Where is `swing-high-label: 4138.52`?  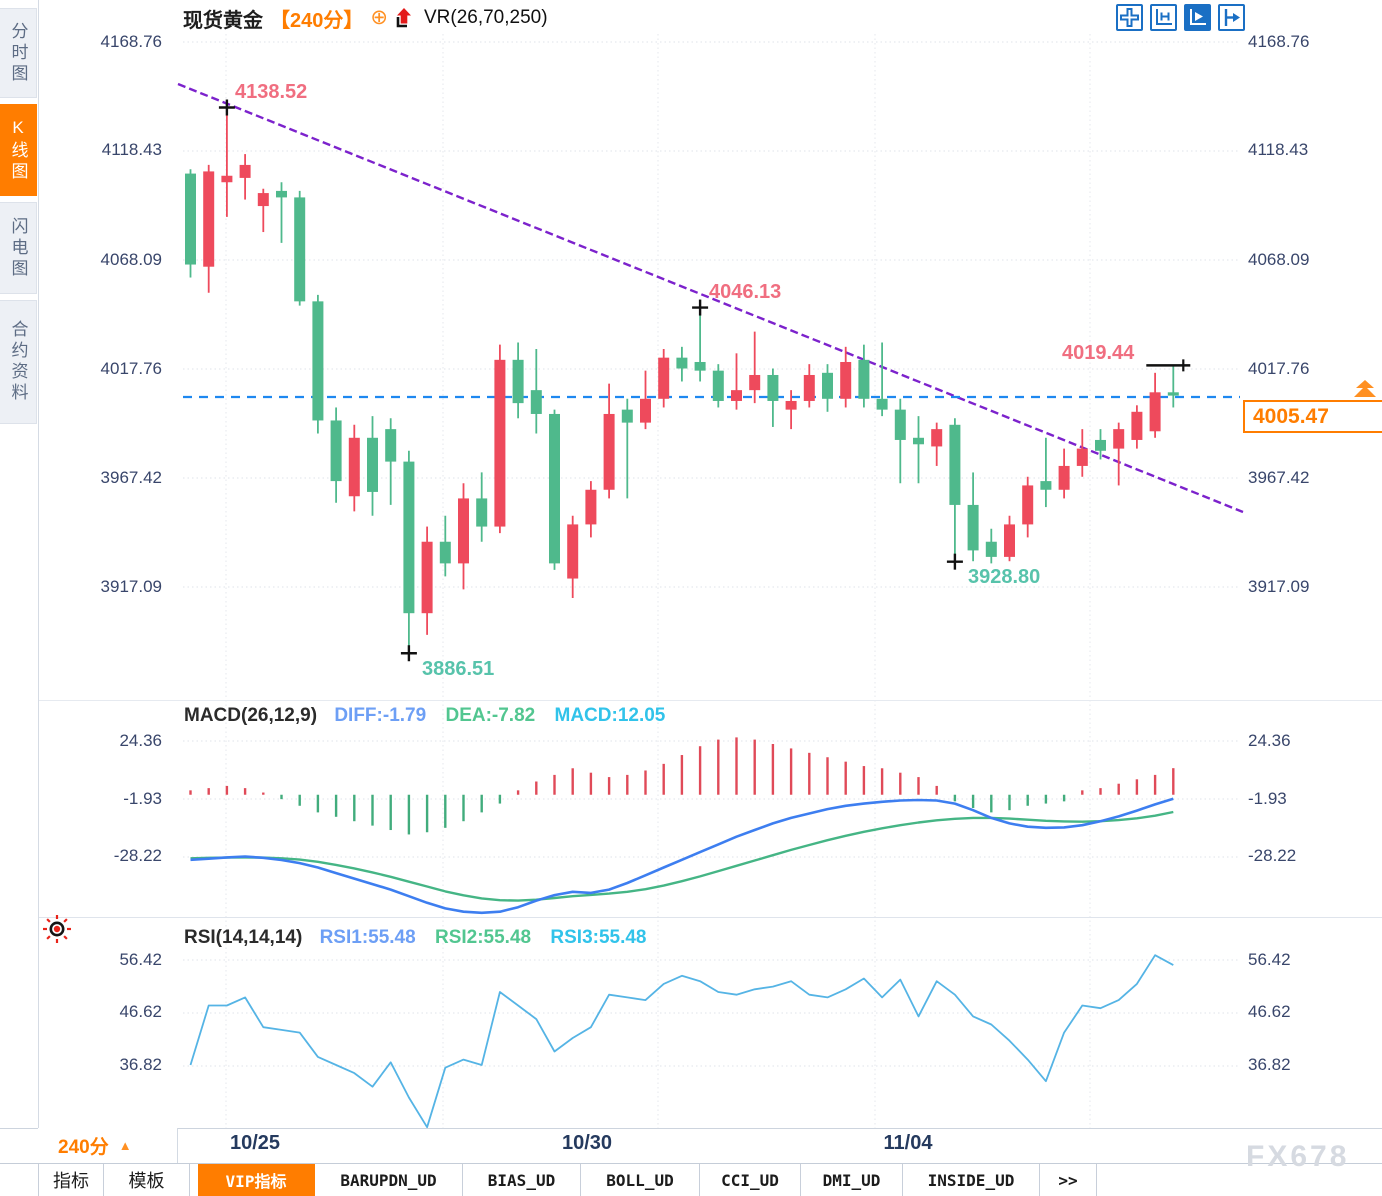 swing-high-label: 4138.52 is located at coordinates (271, 92).